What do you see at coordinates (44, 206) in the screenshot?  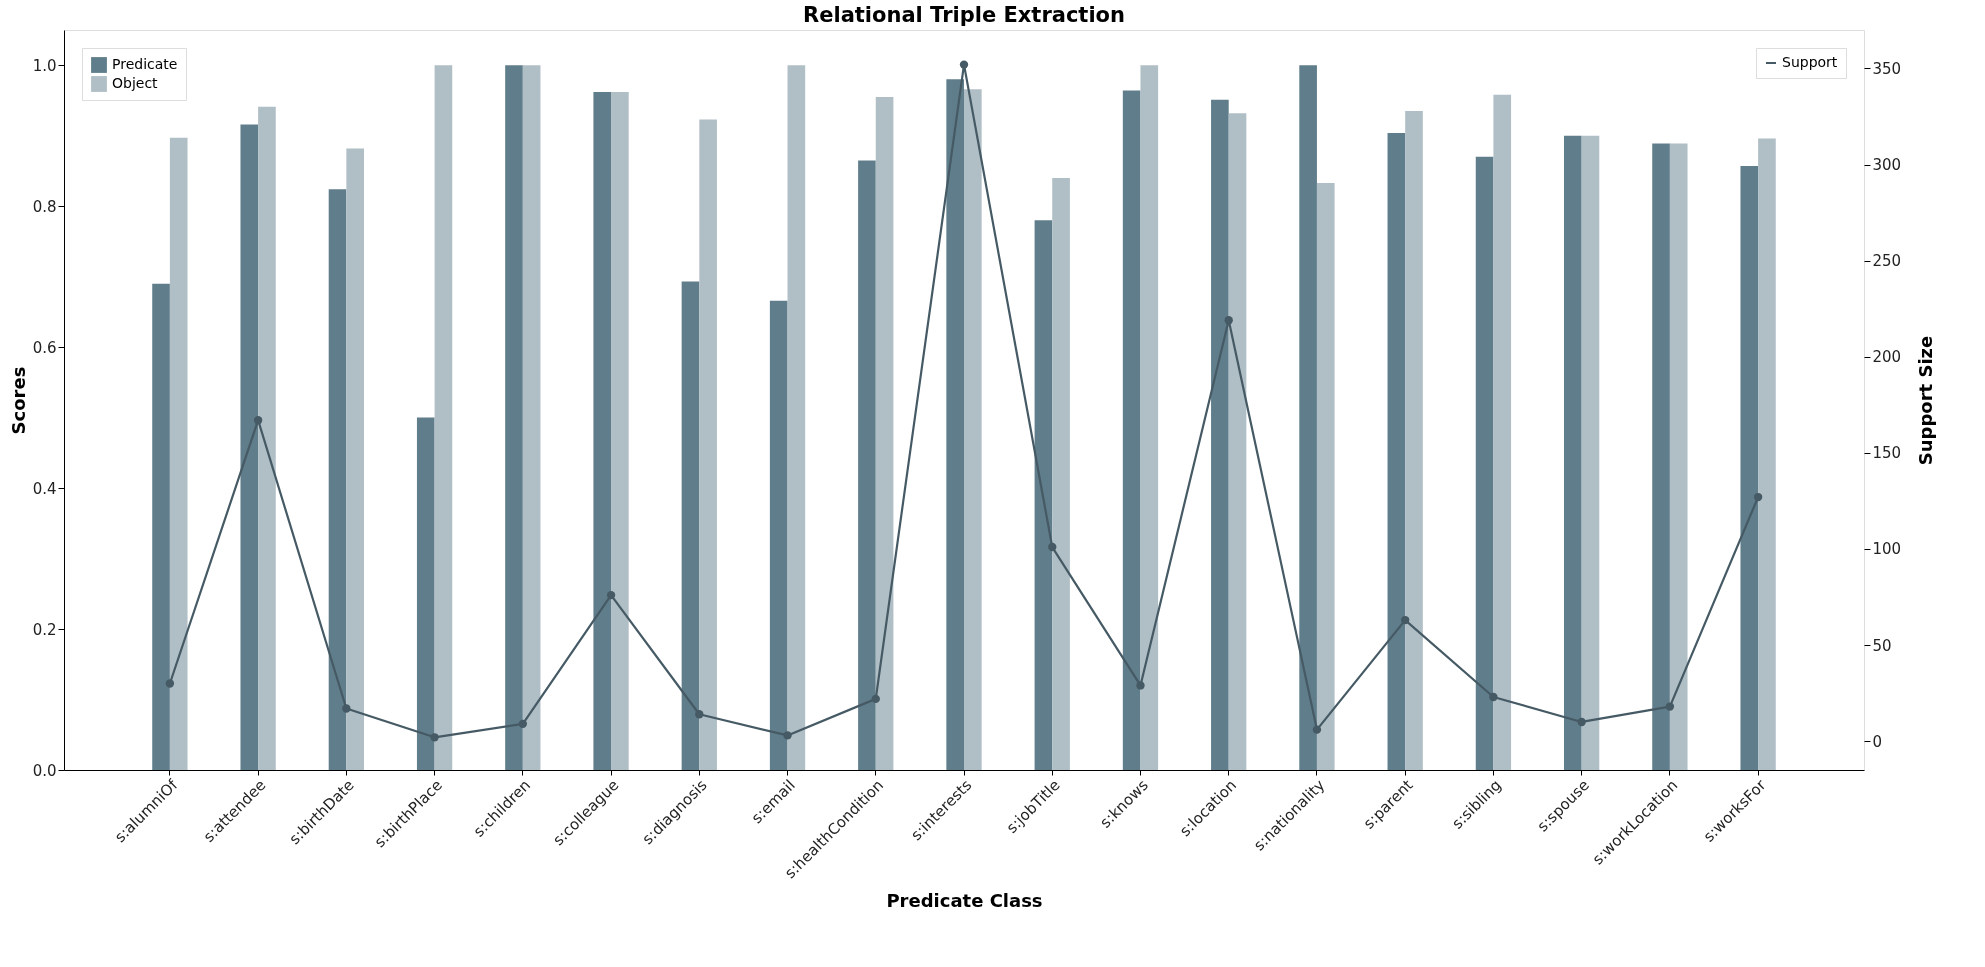 I see `y-tick-label: 0.8` at bounding box center [44, 206].